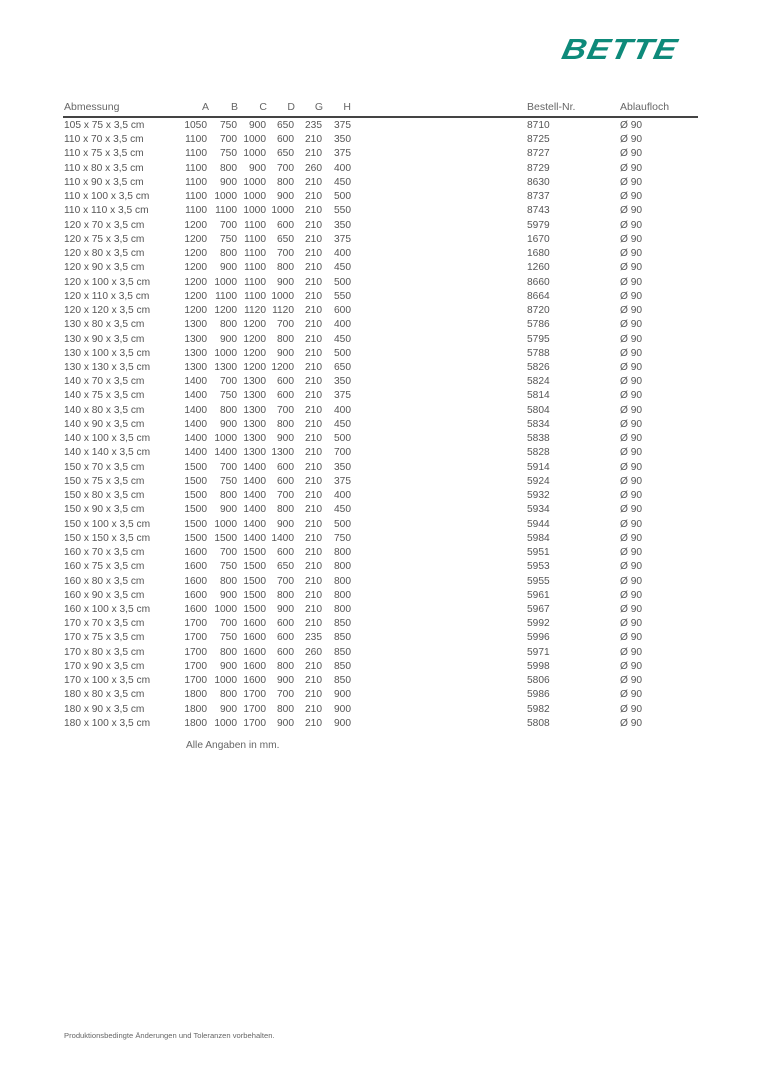 The width and height of the screenshot is (770, 1080). Describe the element at coordinates (104, 666) in the screenshot. I see `cell-dimension: 170 x 90 x 3,5 cm` at that location.